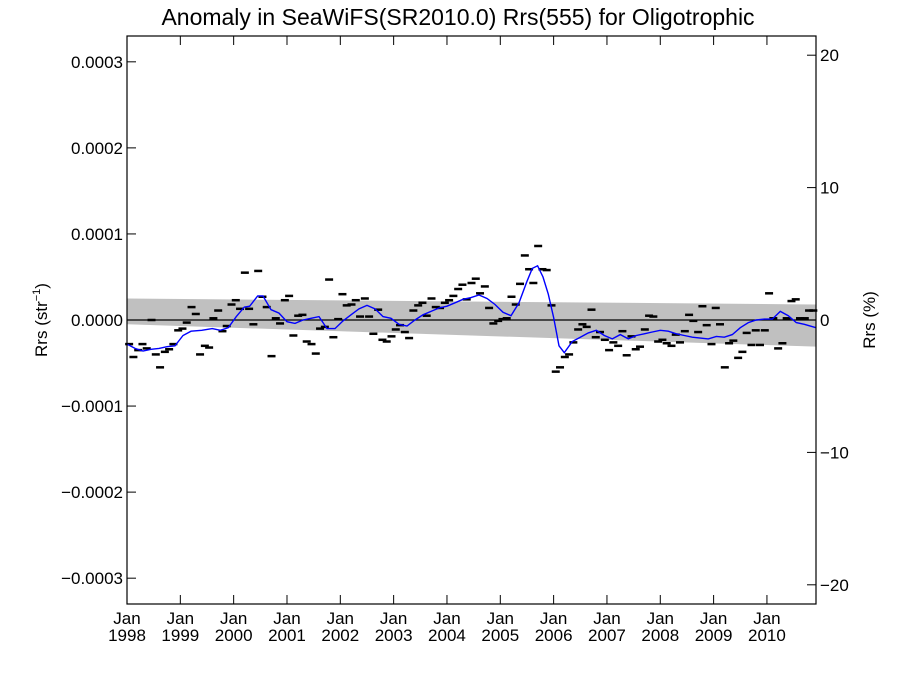 The width and height of the screenshot is (900, 675). I want to click on y-tick-label-left: 0.0002, so click(97, 148).